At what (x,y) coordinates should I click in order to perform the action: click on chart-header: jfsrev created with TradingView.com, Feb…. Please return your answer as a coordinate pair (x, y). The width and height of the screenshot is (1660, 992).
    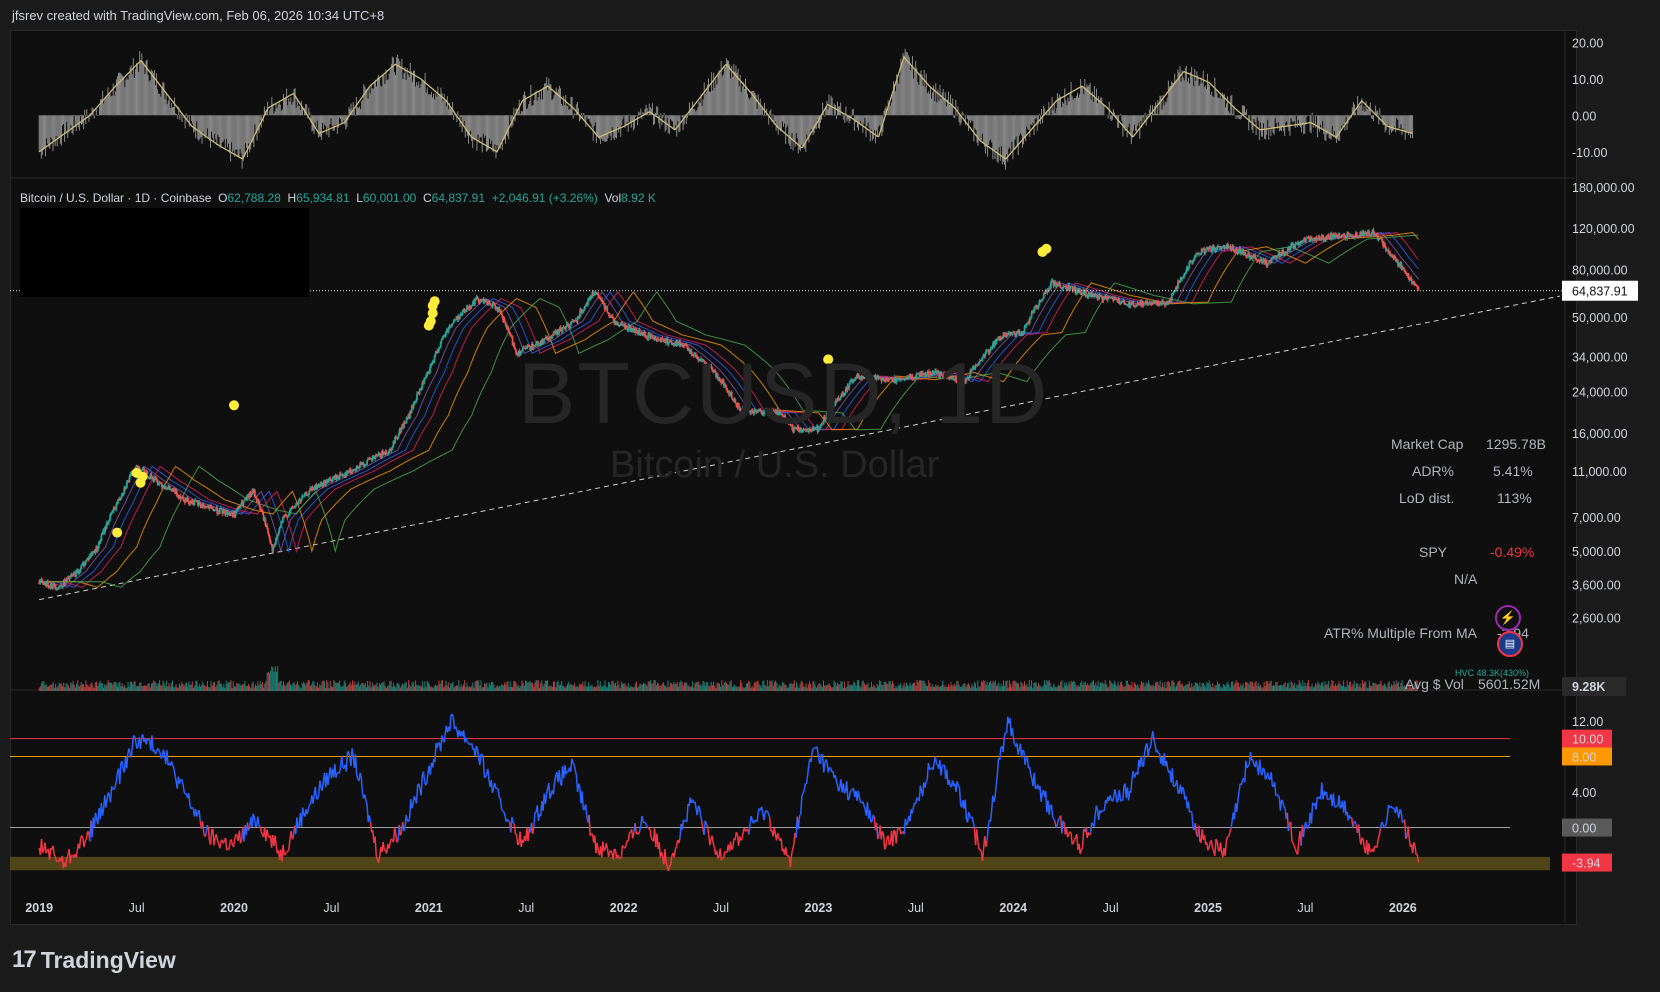
    Looking at the image, I should click on (198, 15).